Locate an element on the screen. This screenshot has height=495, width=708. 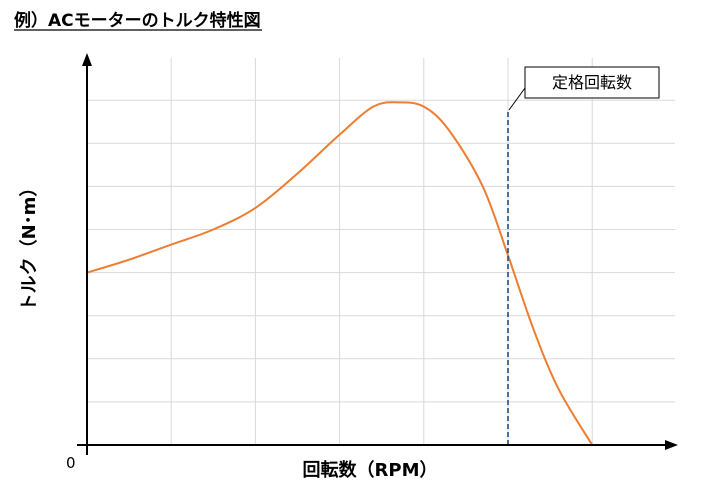
callout-box is located at coordinates (592, 82).